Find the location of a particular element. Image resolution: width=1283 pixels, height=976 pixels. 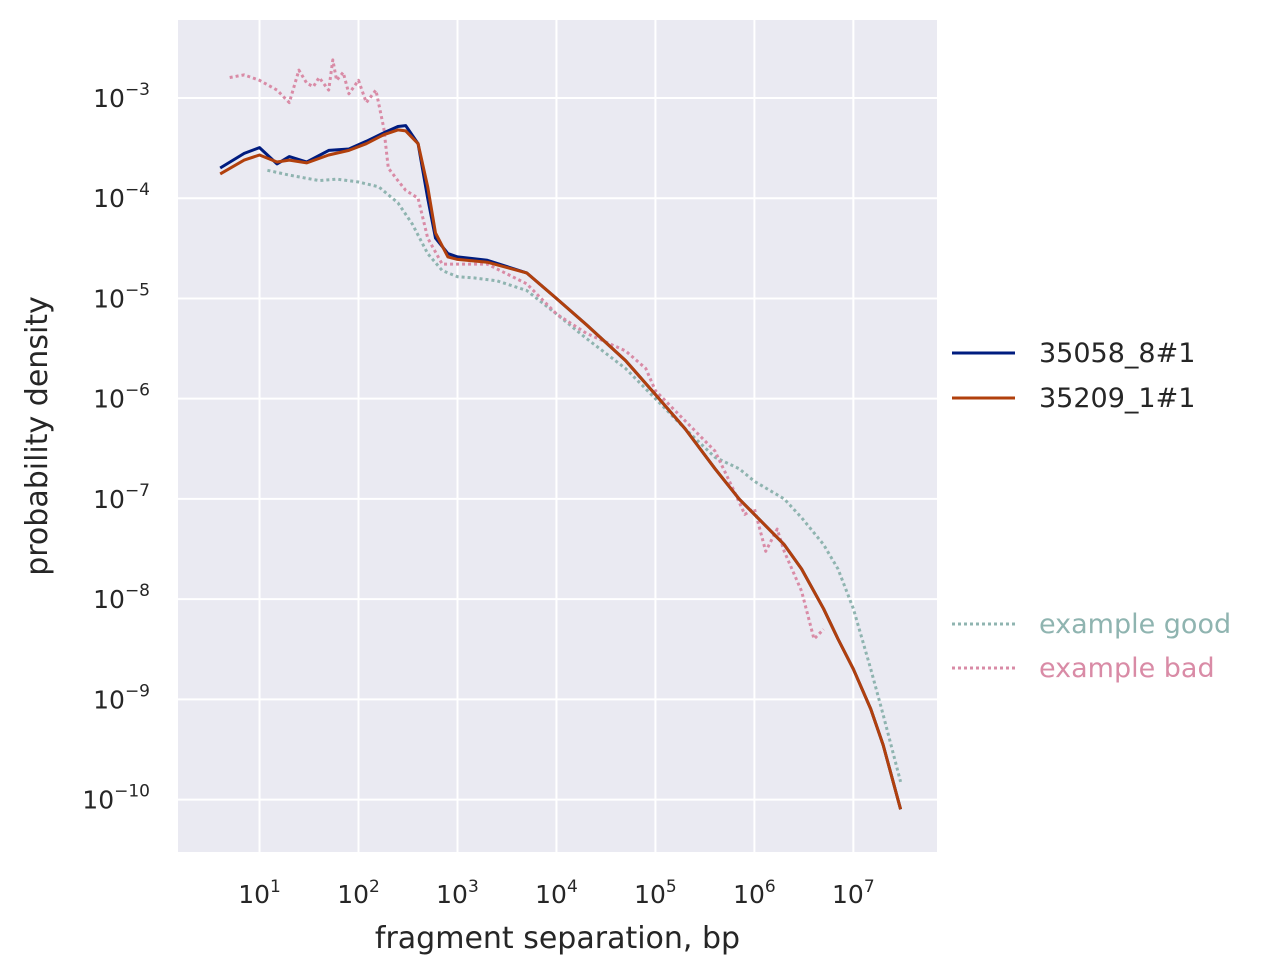

x-tick-label: 105 is located at coordinates (655, 893).